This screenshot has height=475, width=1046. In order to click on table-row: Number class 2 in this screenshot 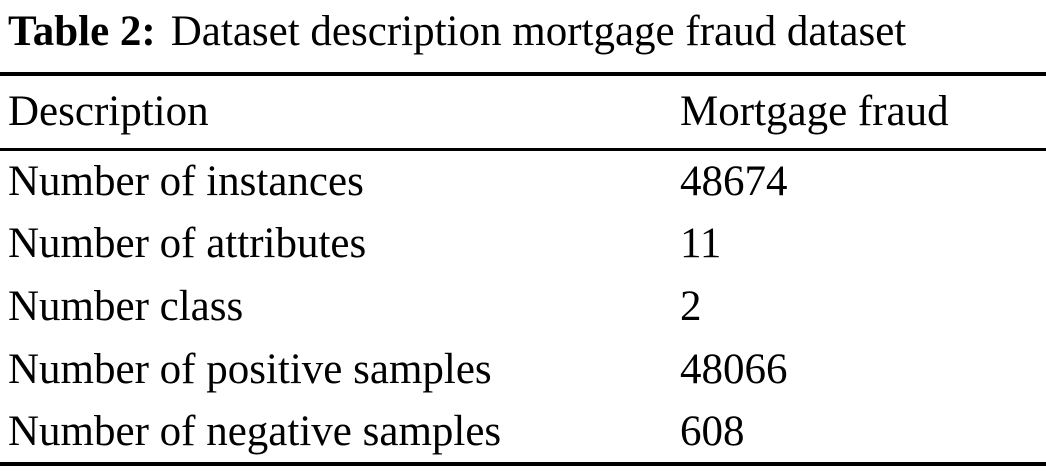, I will do `click(523, 306)`.